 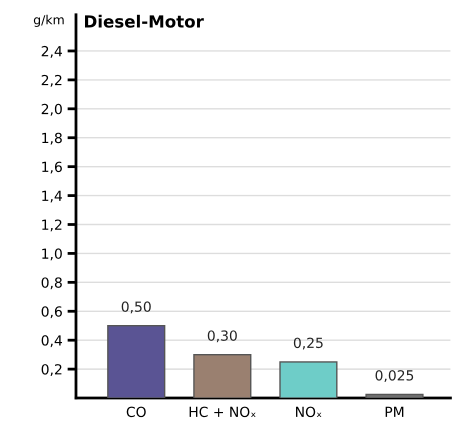 What do you see at coordinates (395, 411) in the screenshot?
I see `x-tick-label: PM` at bounding box center [395, 411].